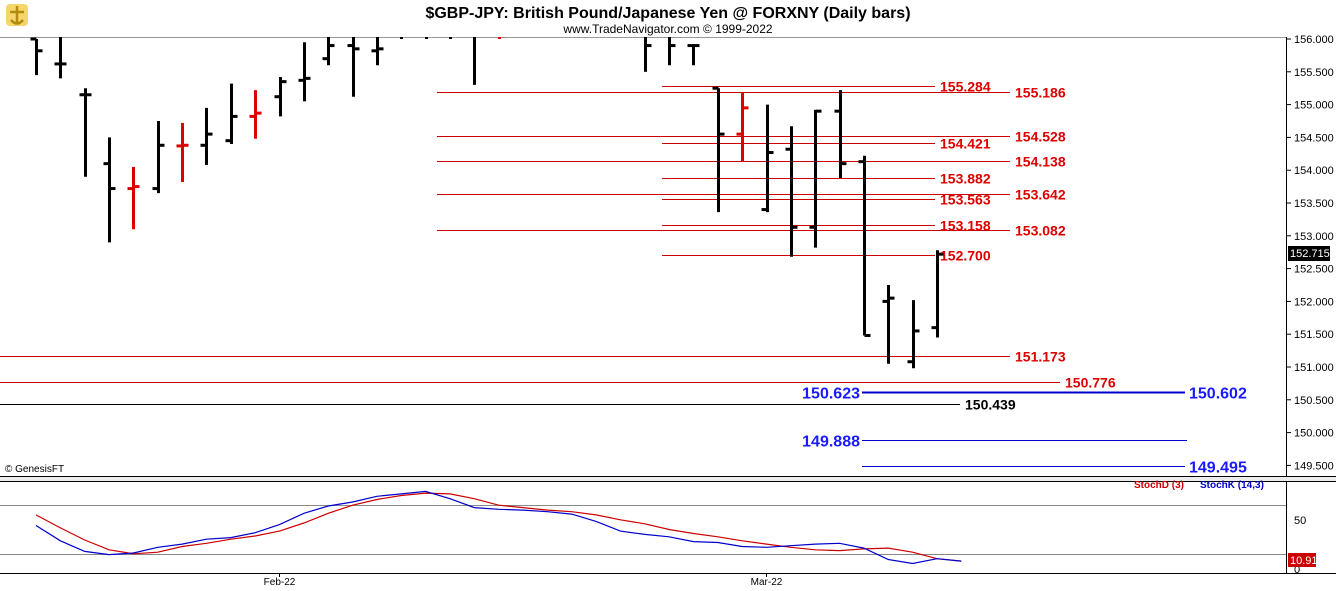 This screenshot has height=591, width=1336. What do you see at coordinates (1314, 106) in the screenshot?
I see `price-tick-label: 155.000` at bounding box center [1314, 106].